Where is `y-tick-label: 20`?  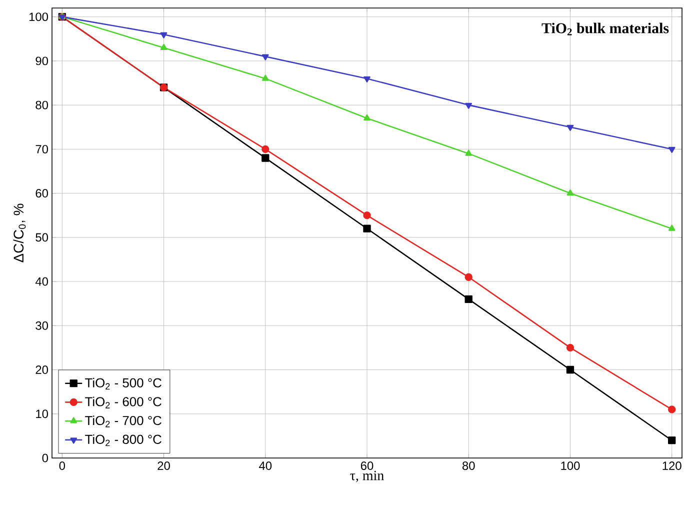
y-tick-label: 20 is located at coordinates (42, 370).